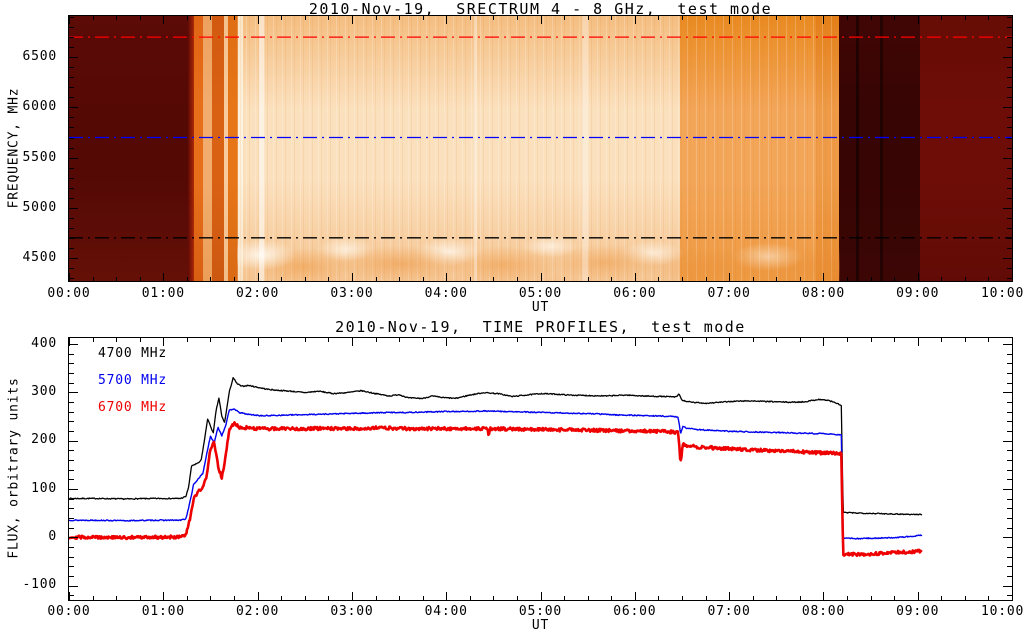  Describe the element at coordinates (1002, 611) in the screenshot. I see `x-tick-label: 10:00` at that location.